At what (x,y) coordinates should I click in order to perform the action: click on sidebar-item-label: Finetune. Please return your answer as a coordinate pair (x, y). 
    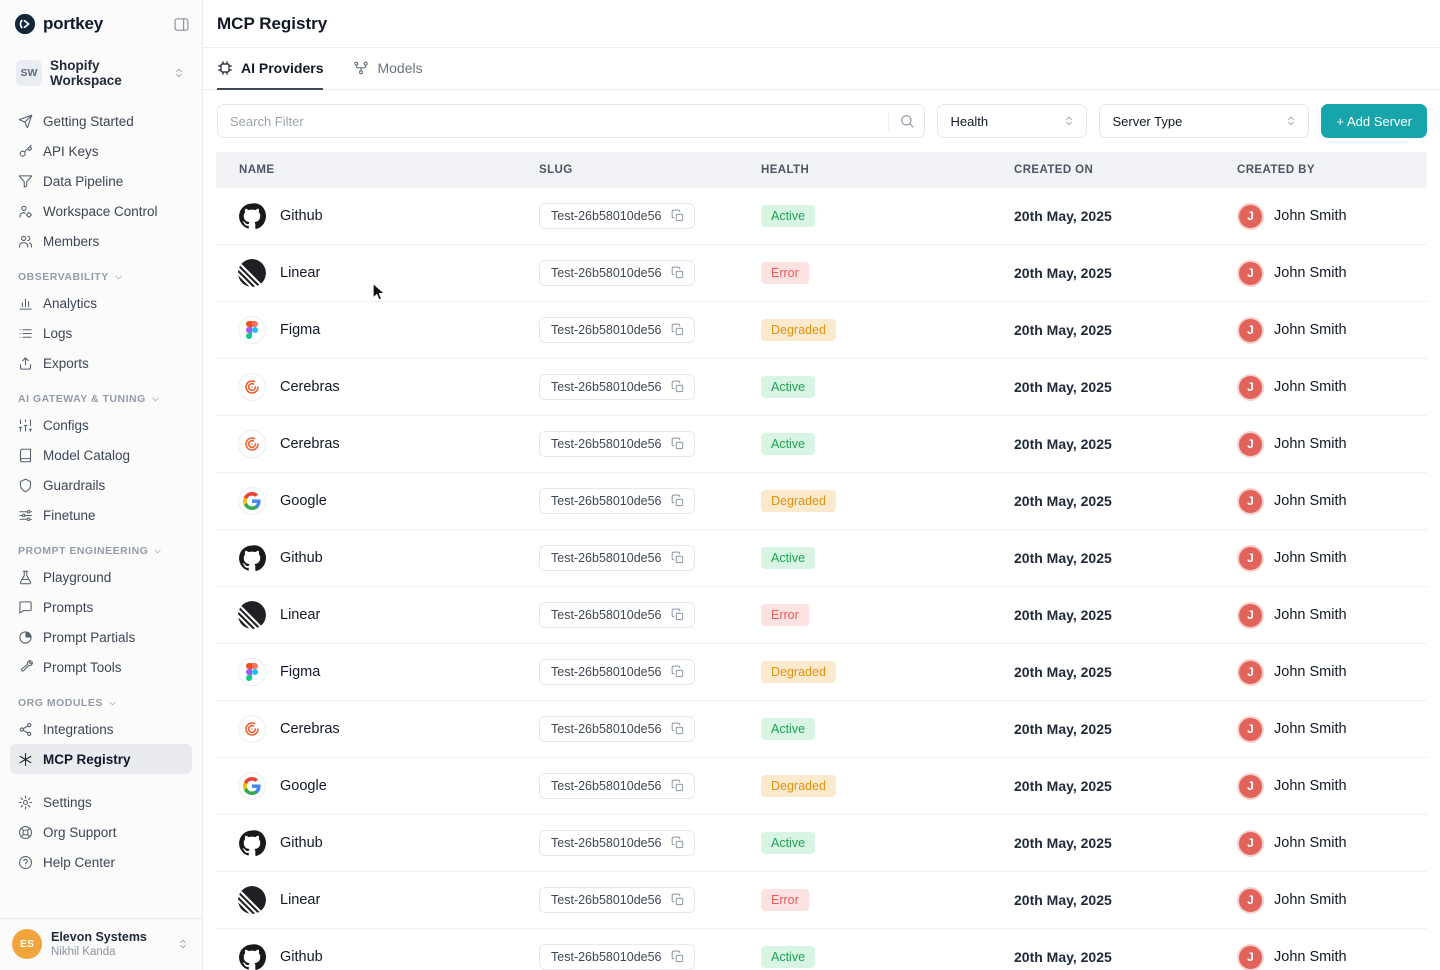
    Looking at the image, I should click on (69, 515).